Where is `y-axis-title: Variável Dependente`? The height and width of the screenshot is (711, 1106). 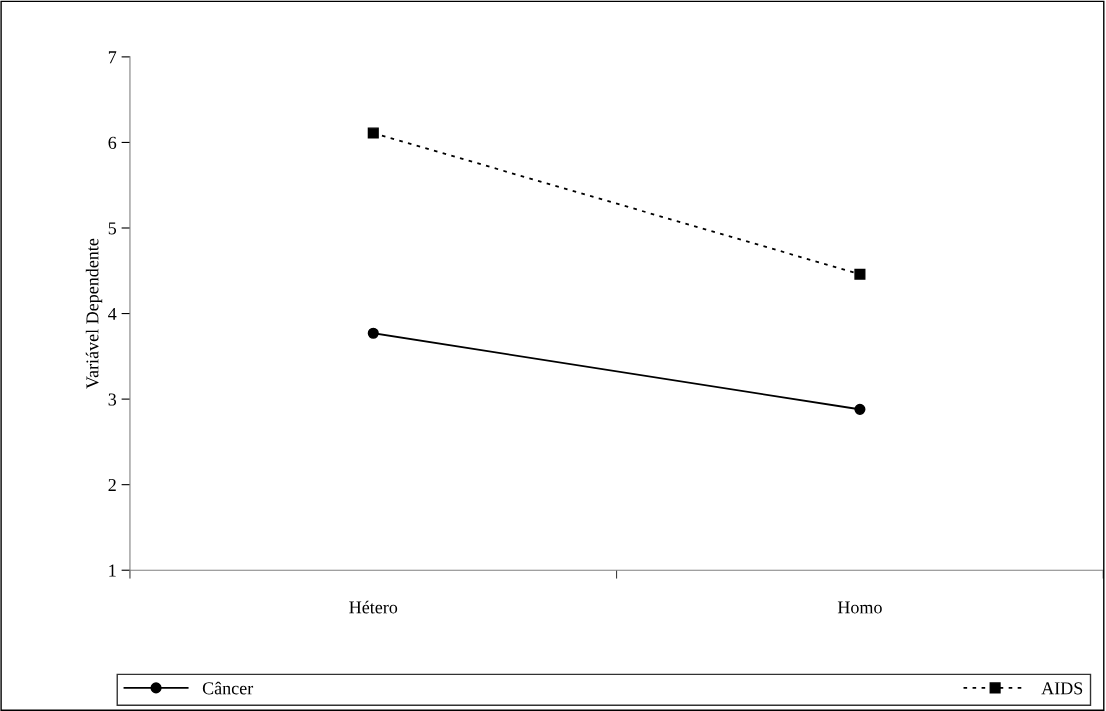
y-axis-title: Variável Dependente is located at coordinates (94, 313).